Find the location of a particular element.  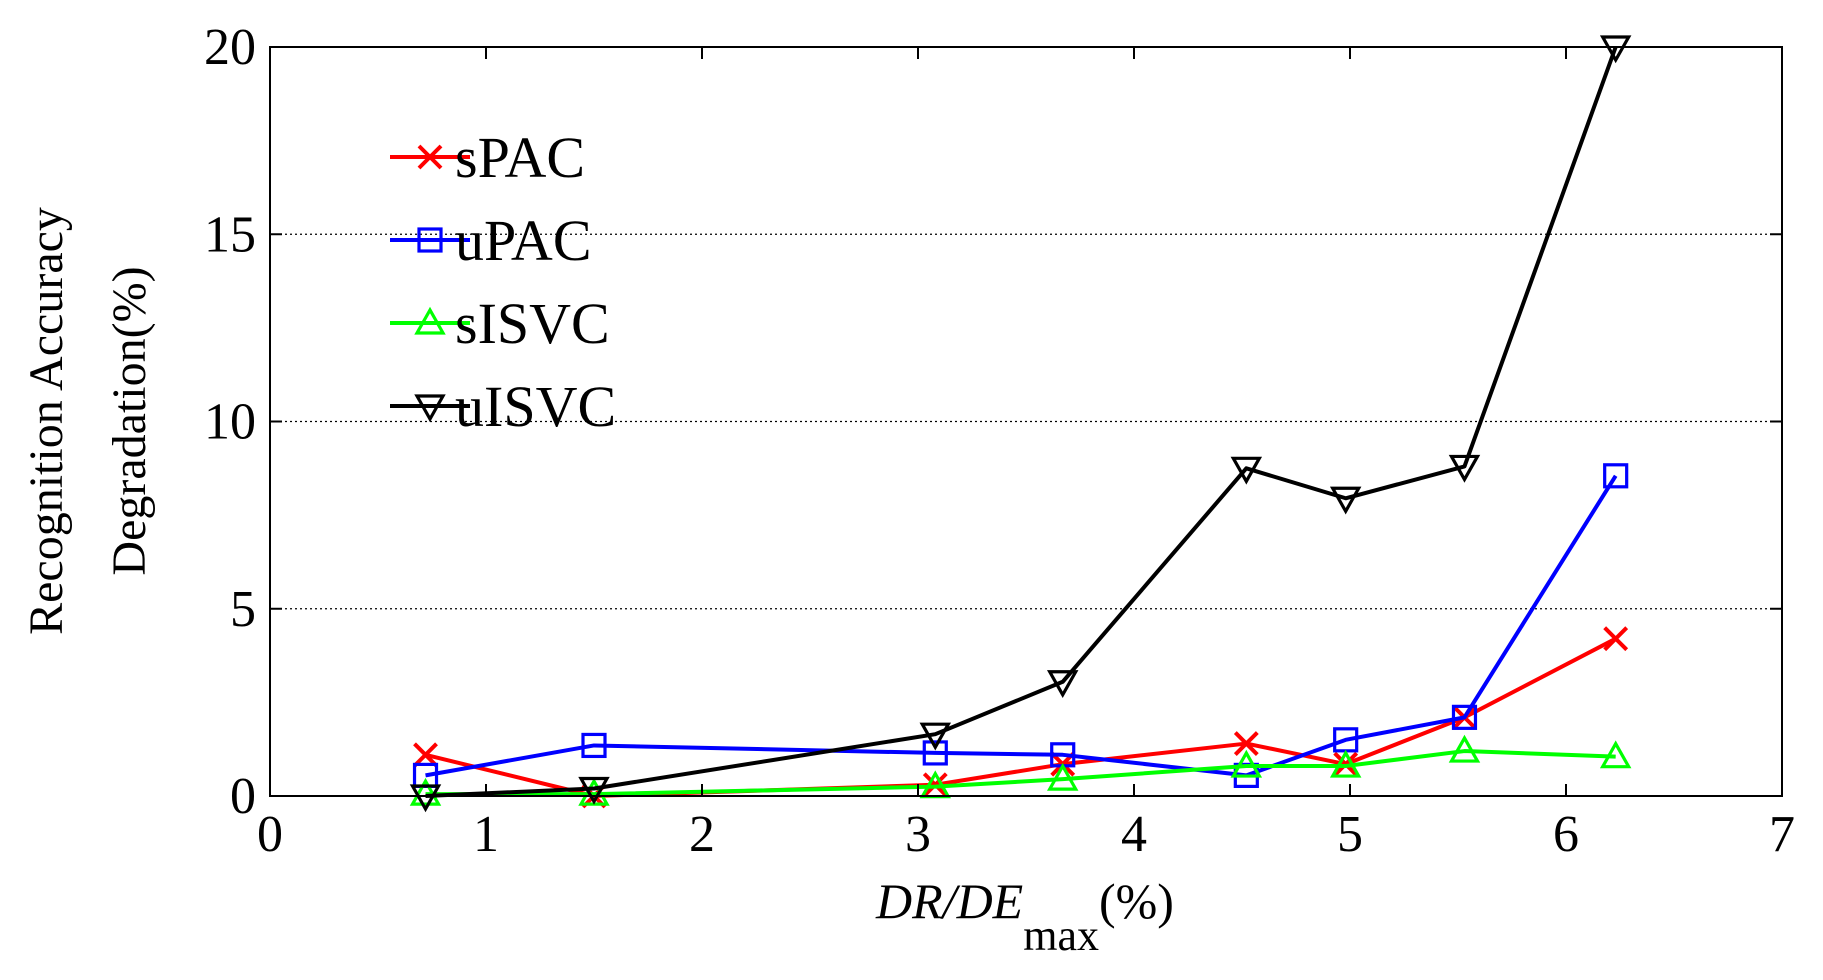

legend: sPAC uPAC sISVC uISVC is located at coordinates (503, 282).